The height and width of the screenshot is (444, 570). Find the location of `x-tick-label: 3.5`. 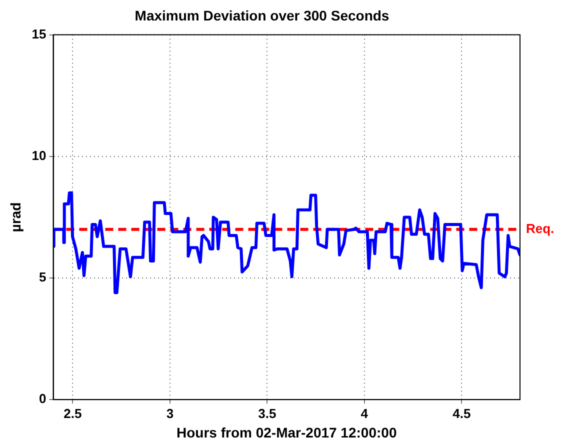

x-tick-label: 3.5 is located at coordinates (267, 413).